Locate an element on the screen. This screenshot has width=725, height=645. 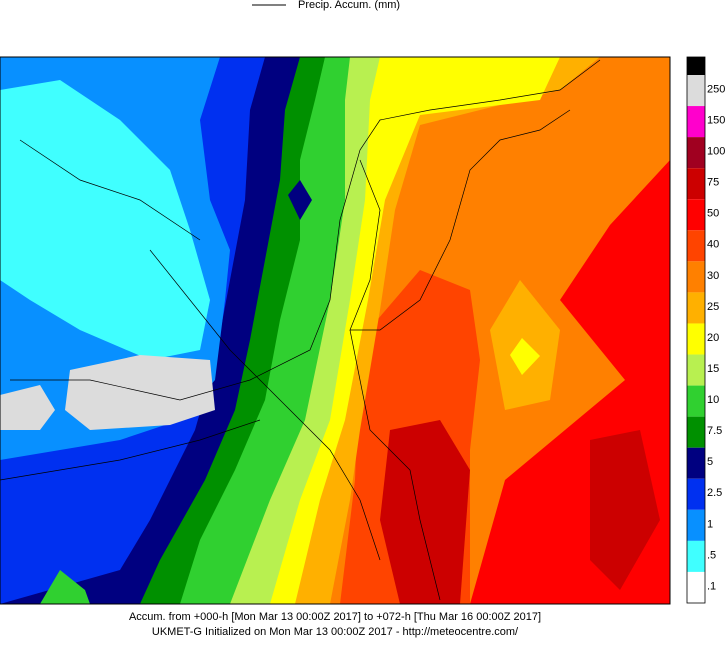
colorbar-top is located at coordinates (696, 66).